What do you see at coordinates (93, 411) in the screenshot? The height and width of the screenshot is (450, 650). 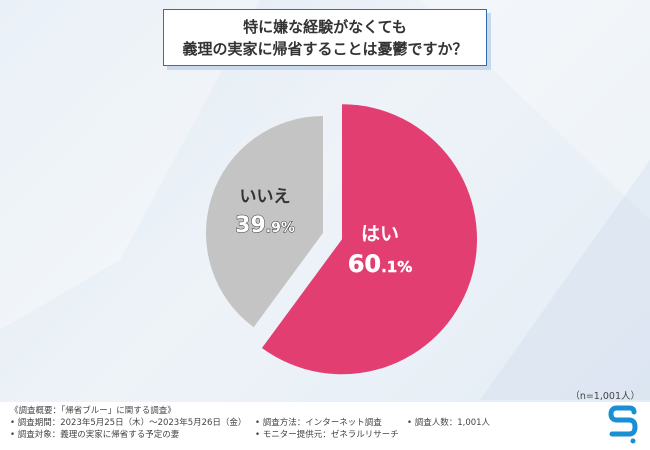 I see `survey-overview: 《調査概要：「帰省ブルー」に関する調査》` at bounding box center [93, 411].